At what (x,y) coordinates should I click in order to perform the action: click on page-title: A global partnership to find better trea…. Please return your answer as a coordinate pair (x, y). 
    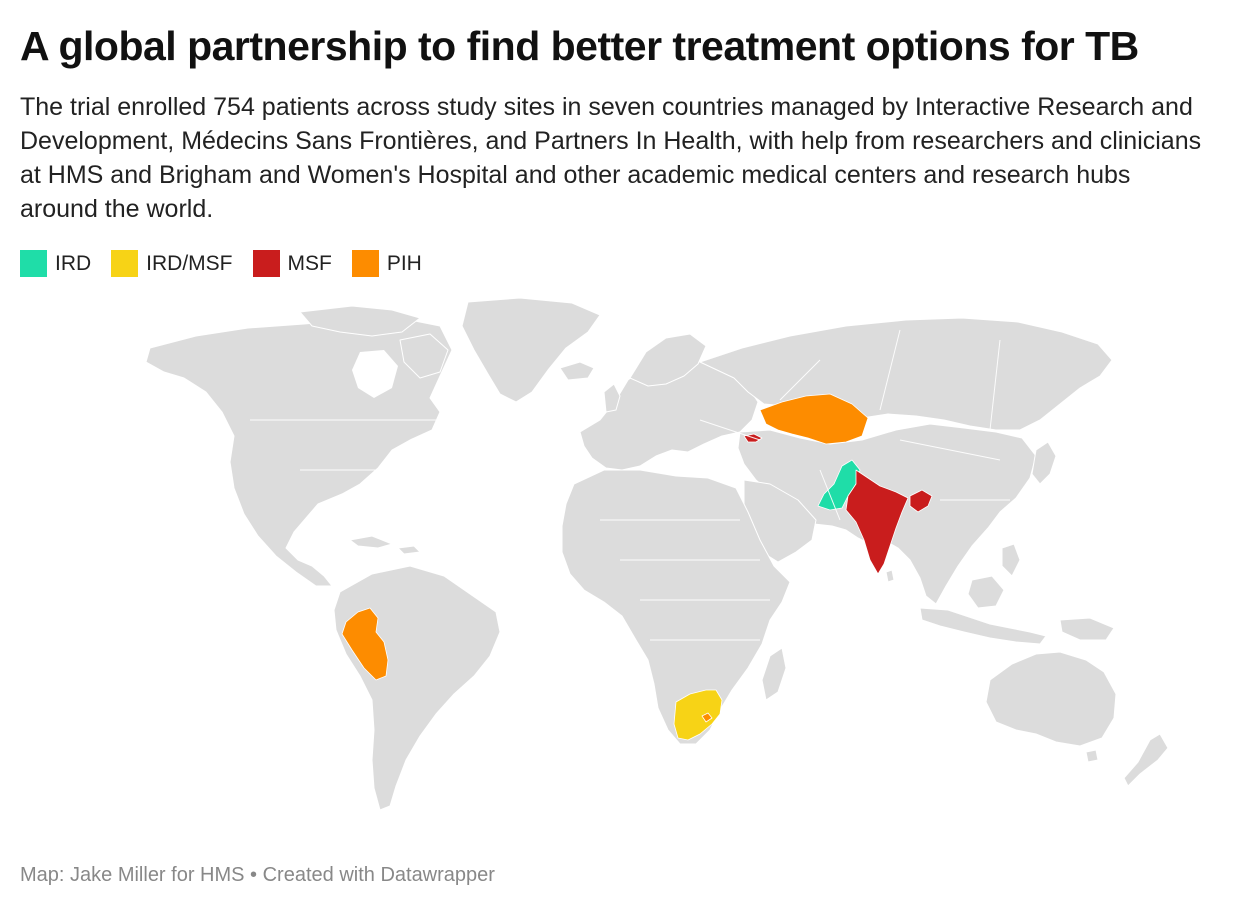
    Looking at the image, I should click on (579, 46).